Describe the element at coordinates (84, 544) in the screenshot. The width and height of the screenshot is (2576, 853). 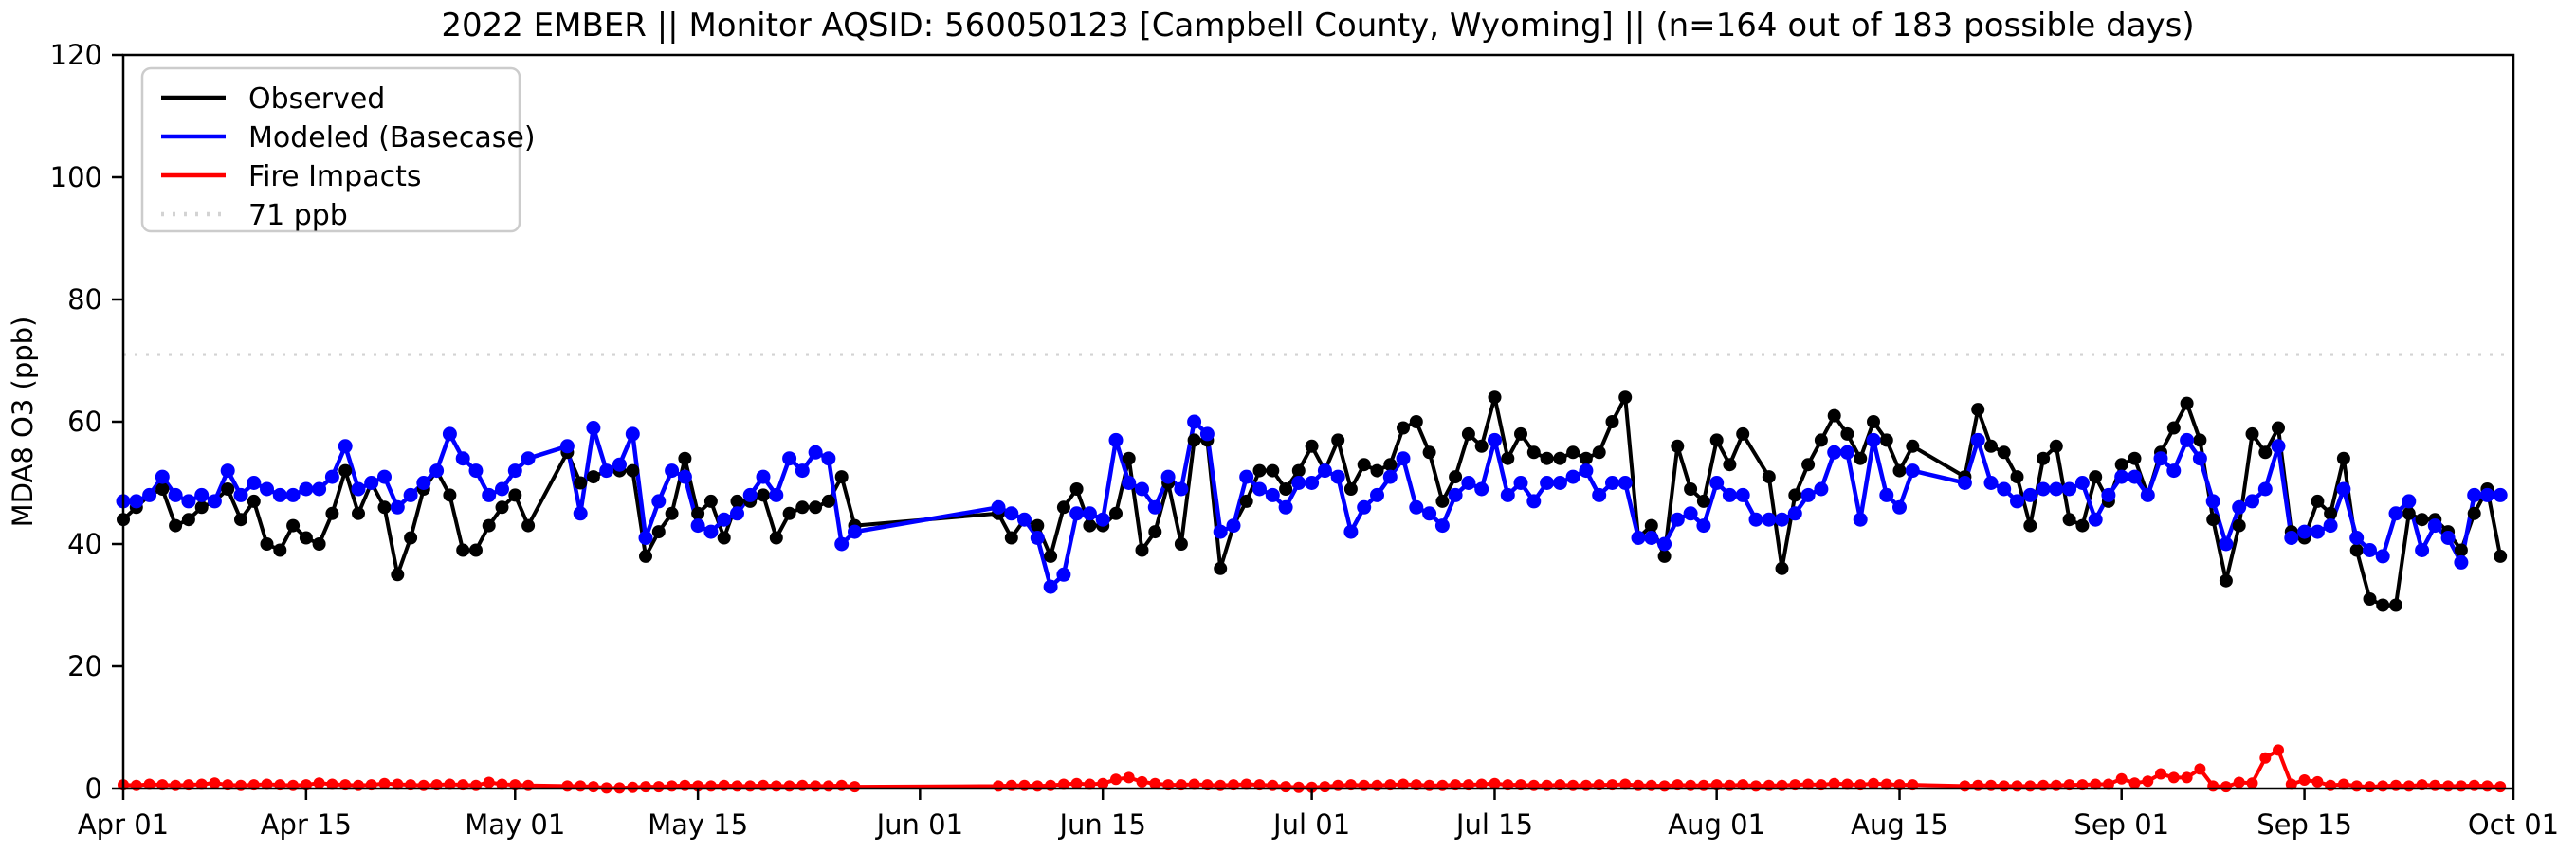
I see `y-tick-label: 40` at that location.